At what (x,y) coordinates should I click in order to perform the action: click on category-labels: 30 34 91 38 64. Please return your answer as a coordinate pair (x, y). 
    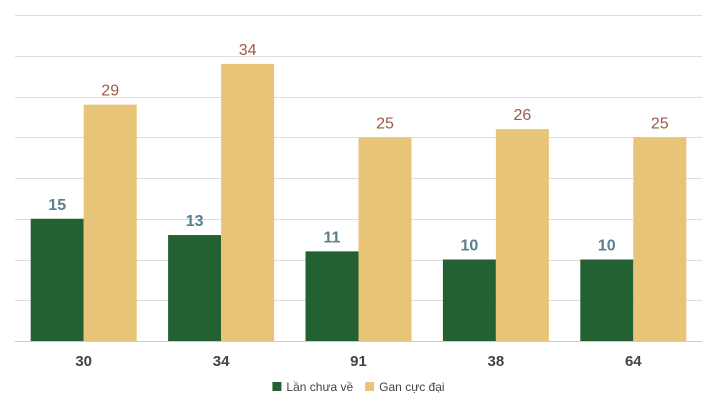
    Looking at the image, I should click on (358, 361).